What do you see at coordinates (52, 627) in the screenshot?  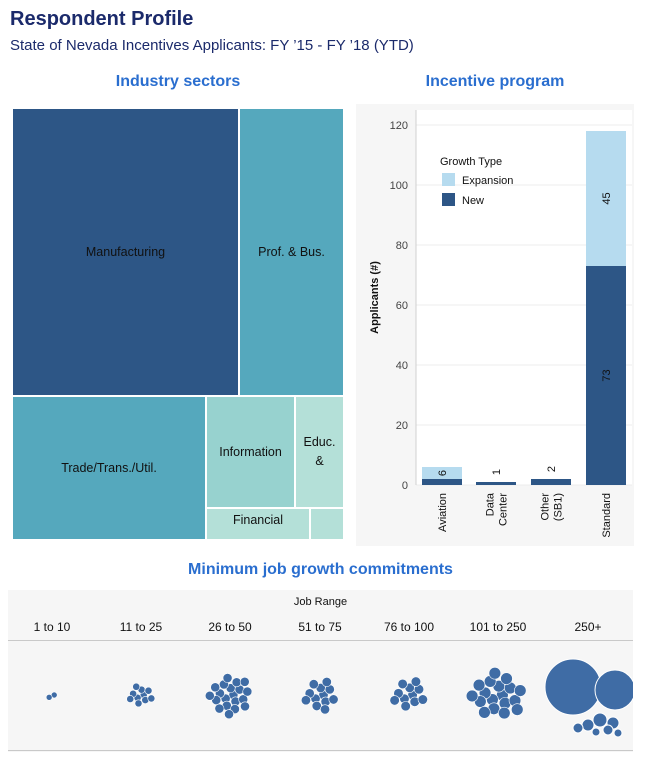 I see `job-range-label: 1 to 10` at bounding box center [52, 627].